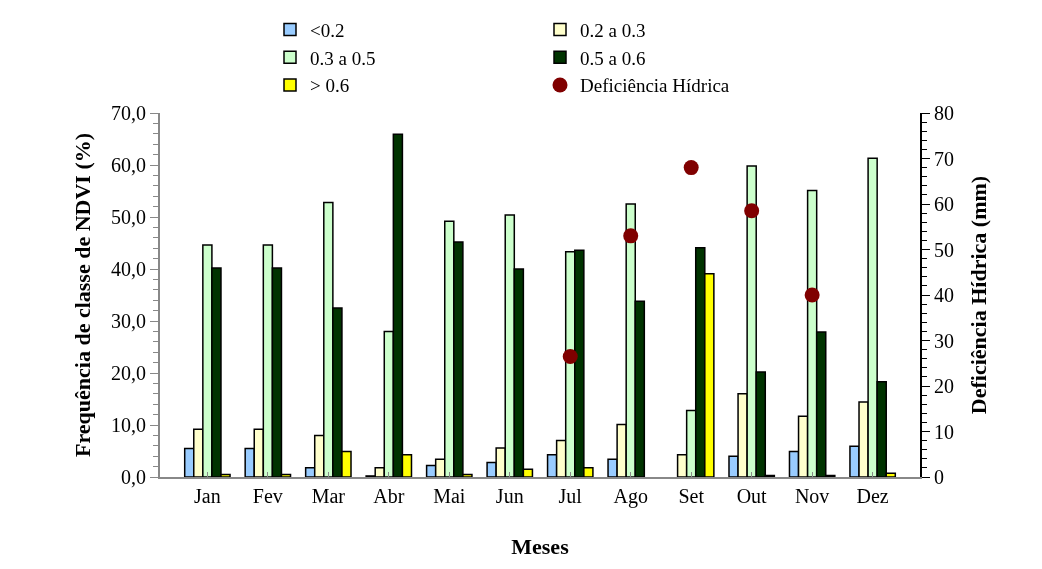 Image resolution: width=1042 pixels, height=569 pixels. Describe the element at coordinates (128, 321) in the screenshot. I see `y-tick-label: 30,0` at that location.